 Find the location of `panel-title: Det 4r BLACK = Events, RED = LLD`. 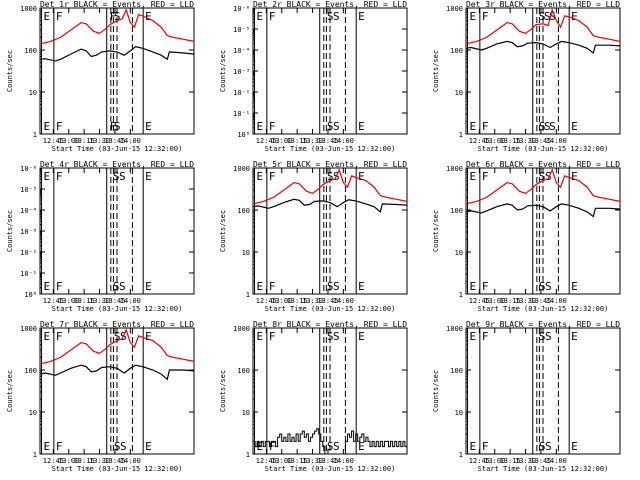

panel-title: Det 4r BLACK = Events, RED = LLD is located at coordinates (117, 164).